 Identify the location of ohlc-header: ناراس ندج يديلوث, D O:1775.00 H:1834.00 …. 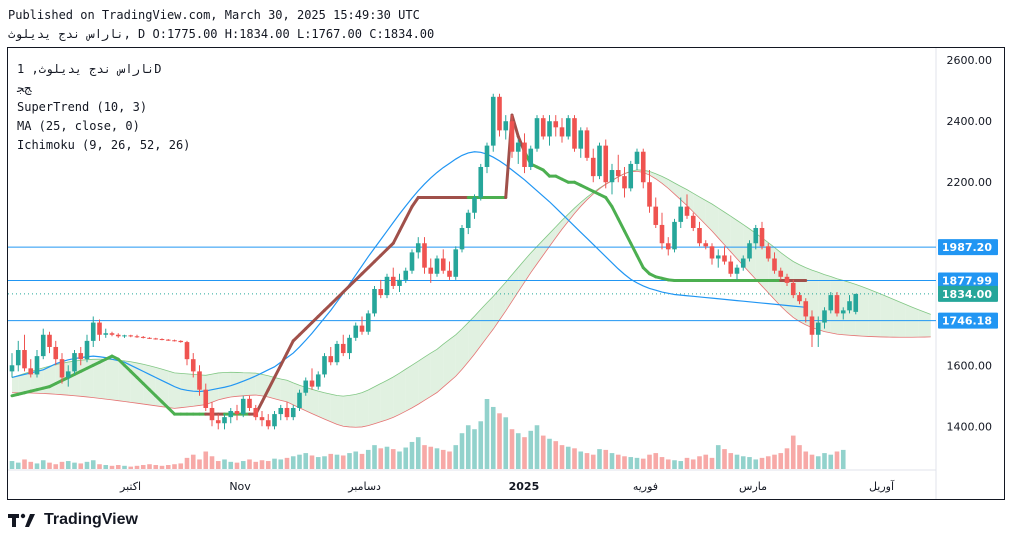
(221, 34).